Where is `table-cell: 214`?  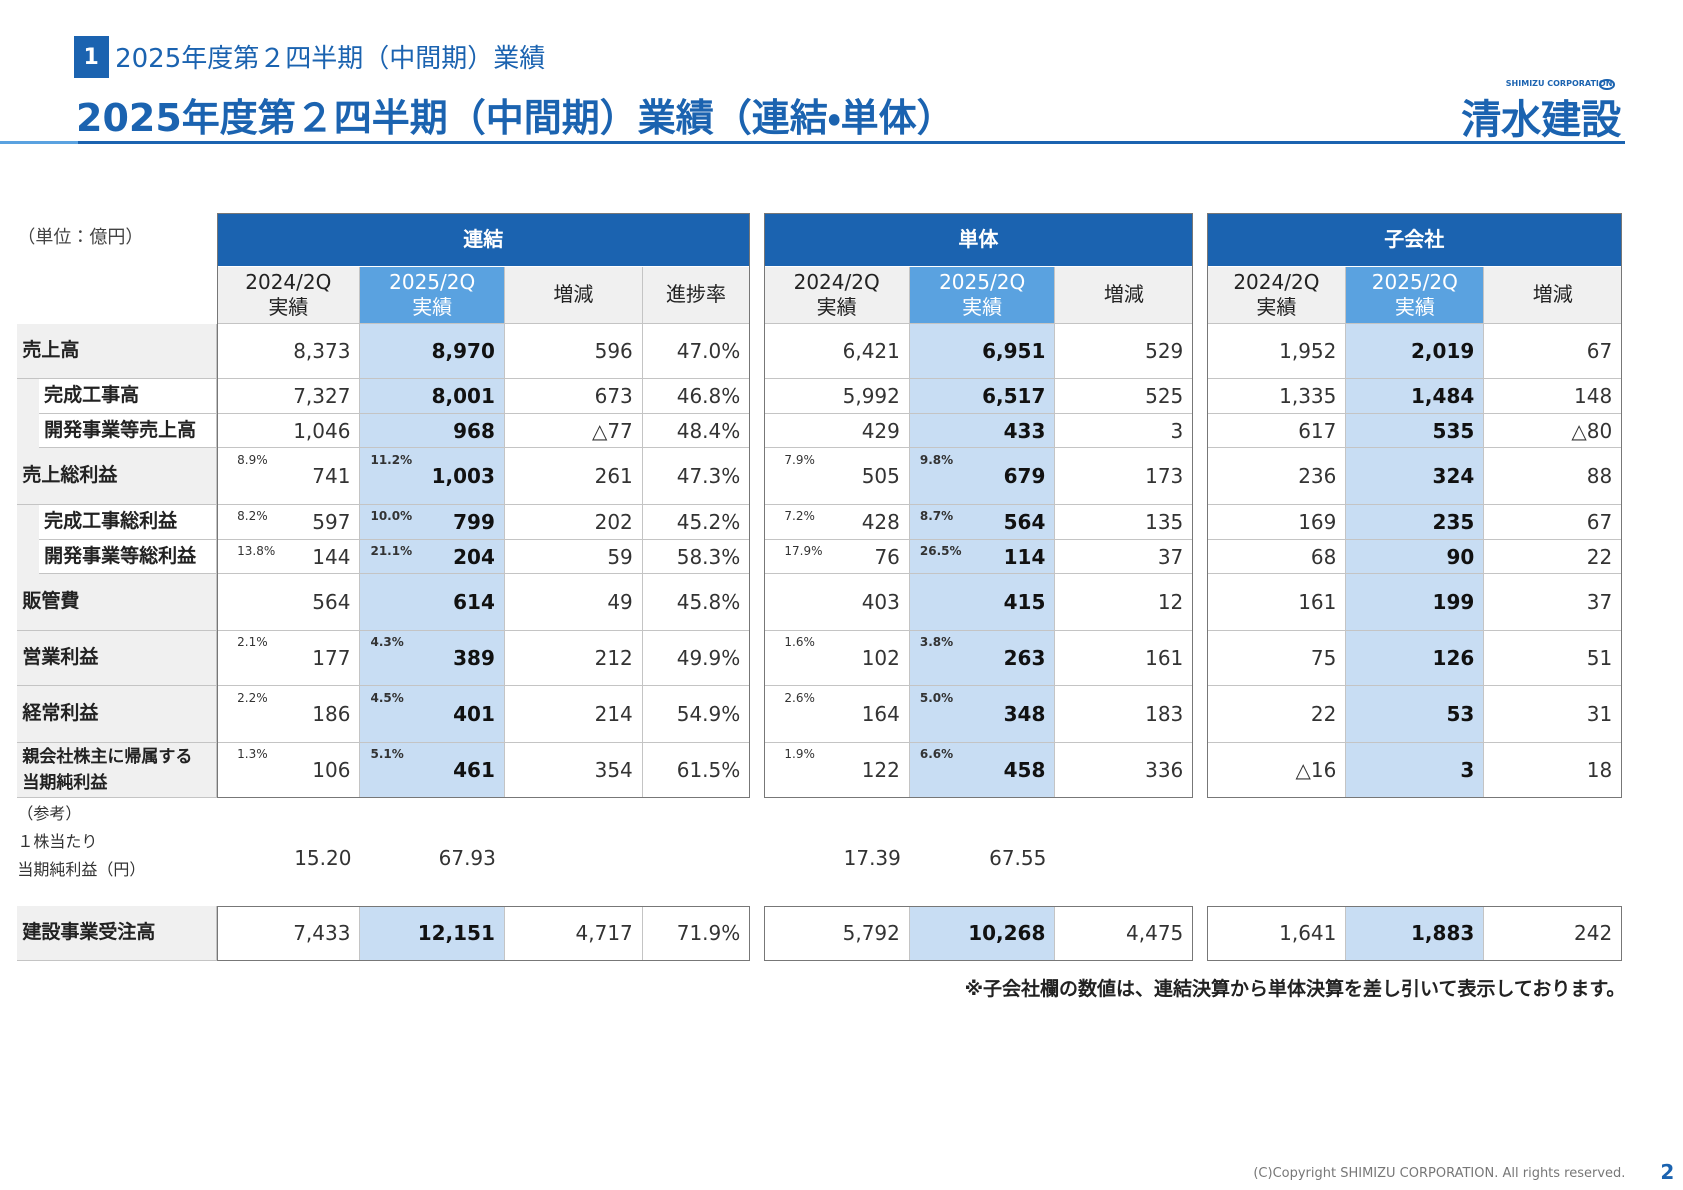
table-cell: 214 is located at coordinates (573, 714).